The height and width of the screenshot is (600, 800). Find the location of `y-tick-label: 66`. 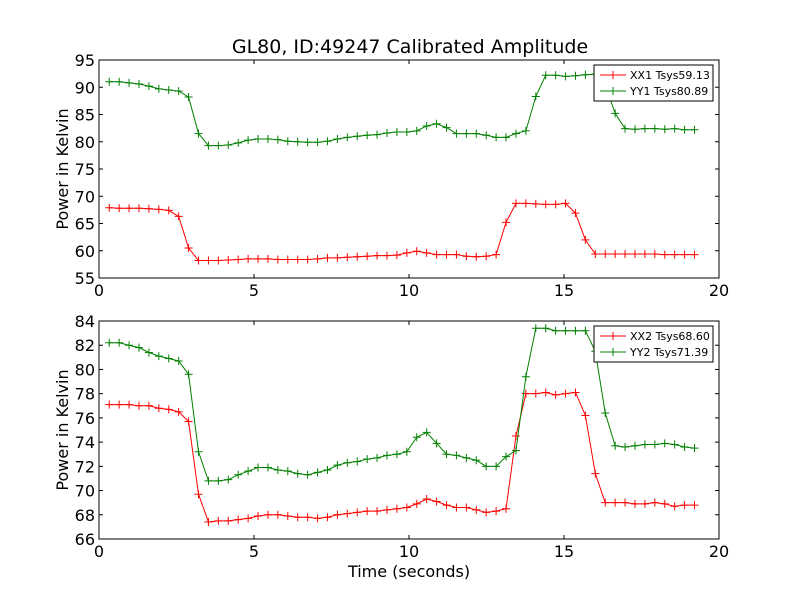

y-tick-label: 66 is located at coordinates (85, 539).